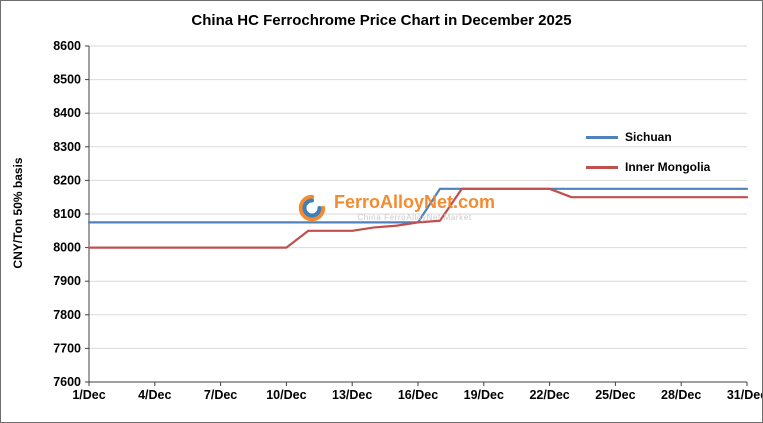 The width and height of the screenshot is (763, 423). Describe the element at coordinates (602, 167) in the screenshot. I see `inner-mongolia-line-swatch` at that location.